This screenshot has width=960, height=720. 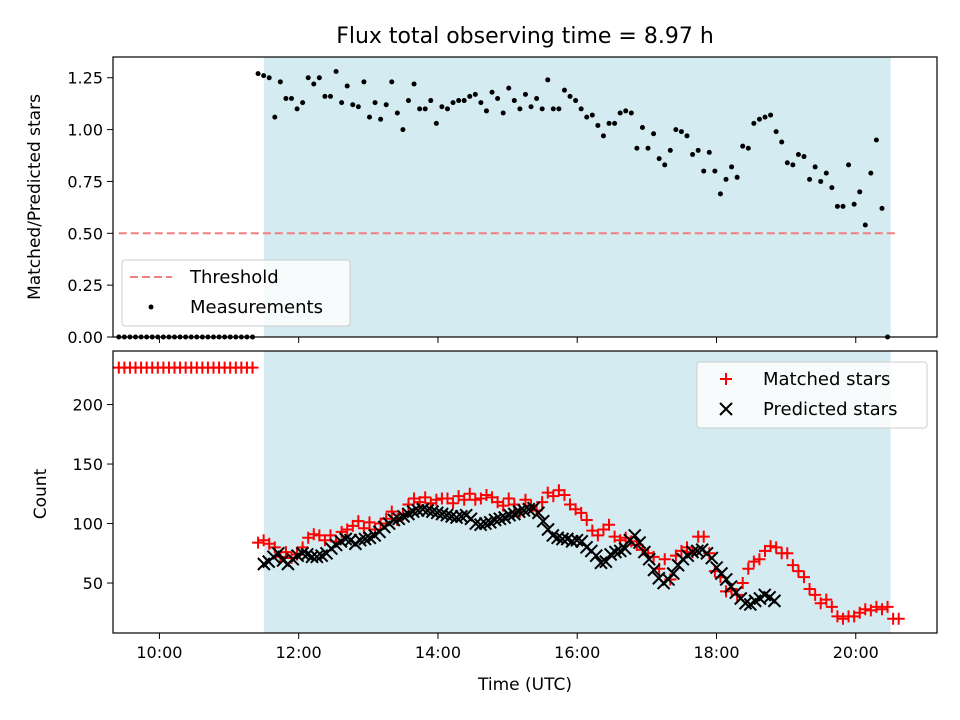 What do you see at coordinates (524, 685) in the screenshot?
I see `x-axis-label: Time (UTC)` at bounding box center [524, 685].